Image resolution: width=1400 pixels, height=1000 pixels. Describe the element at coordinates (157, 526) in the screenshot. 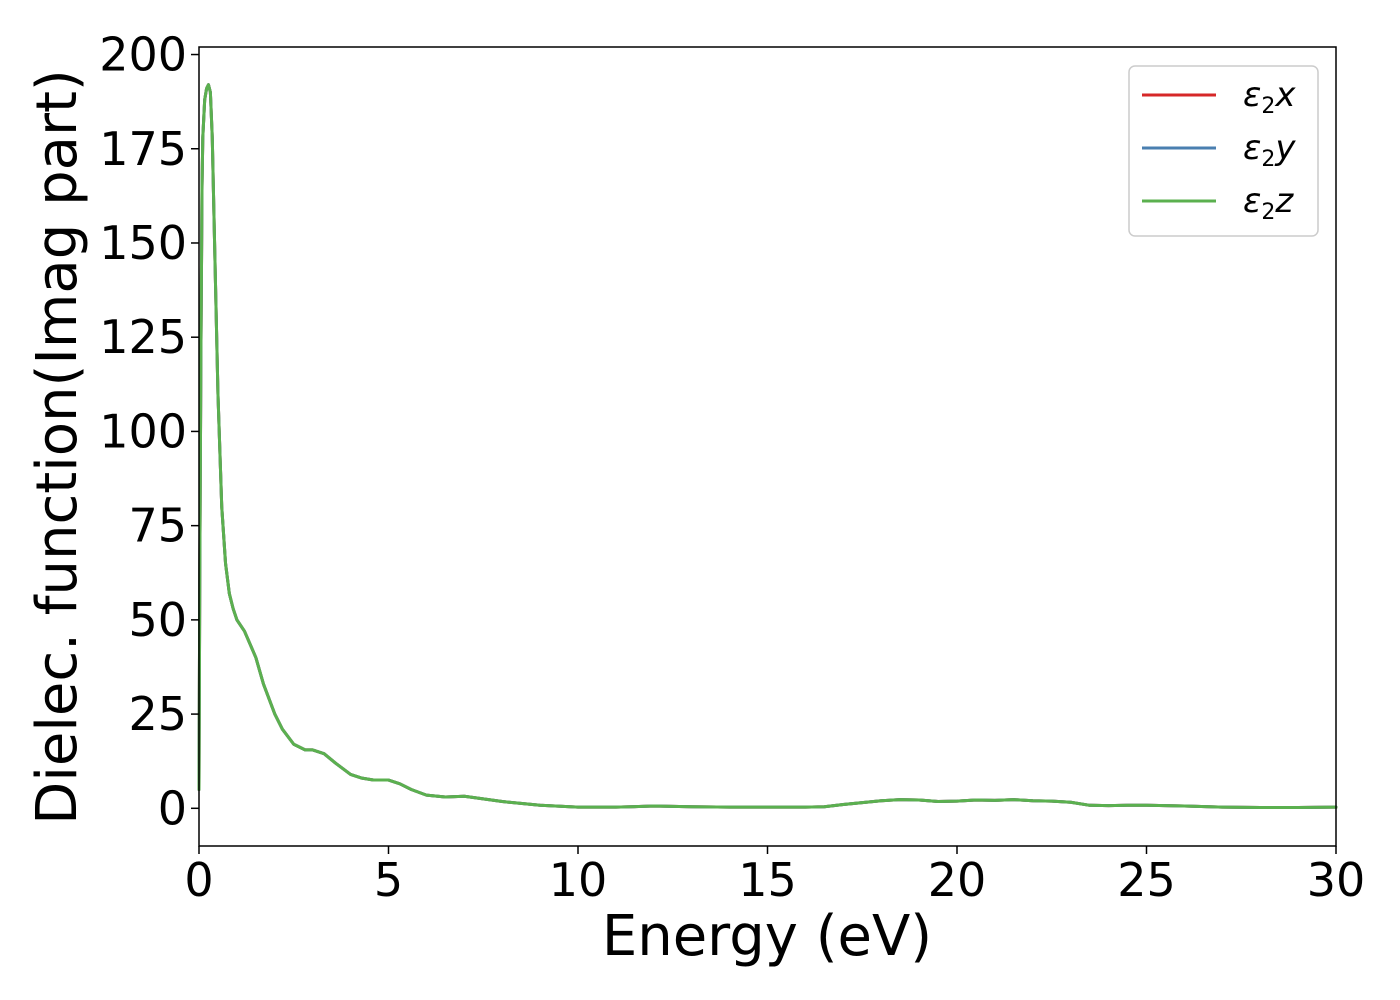

I see `y-tick-label: 75` at that location.